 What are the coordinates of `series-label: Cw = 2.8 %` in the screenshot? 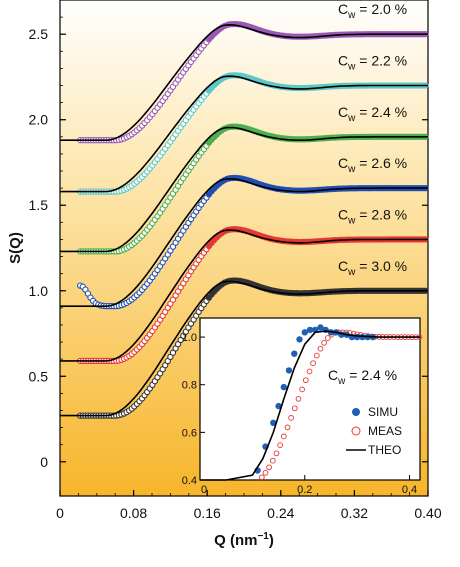 It's located at (372, 216).